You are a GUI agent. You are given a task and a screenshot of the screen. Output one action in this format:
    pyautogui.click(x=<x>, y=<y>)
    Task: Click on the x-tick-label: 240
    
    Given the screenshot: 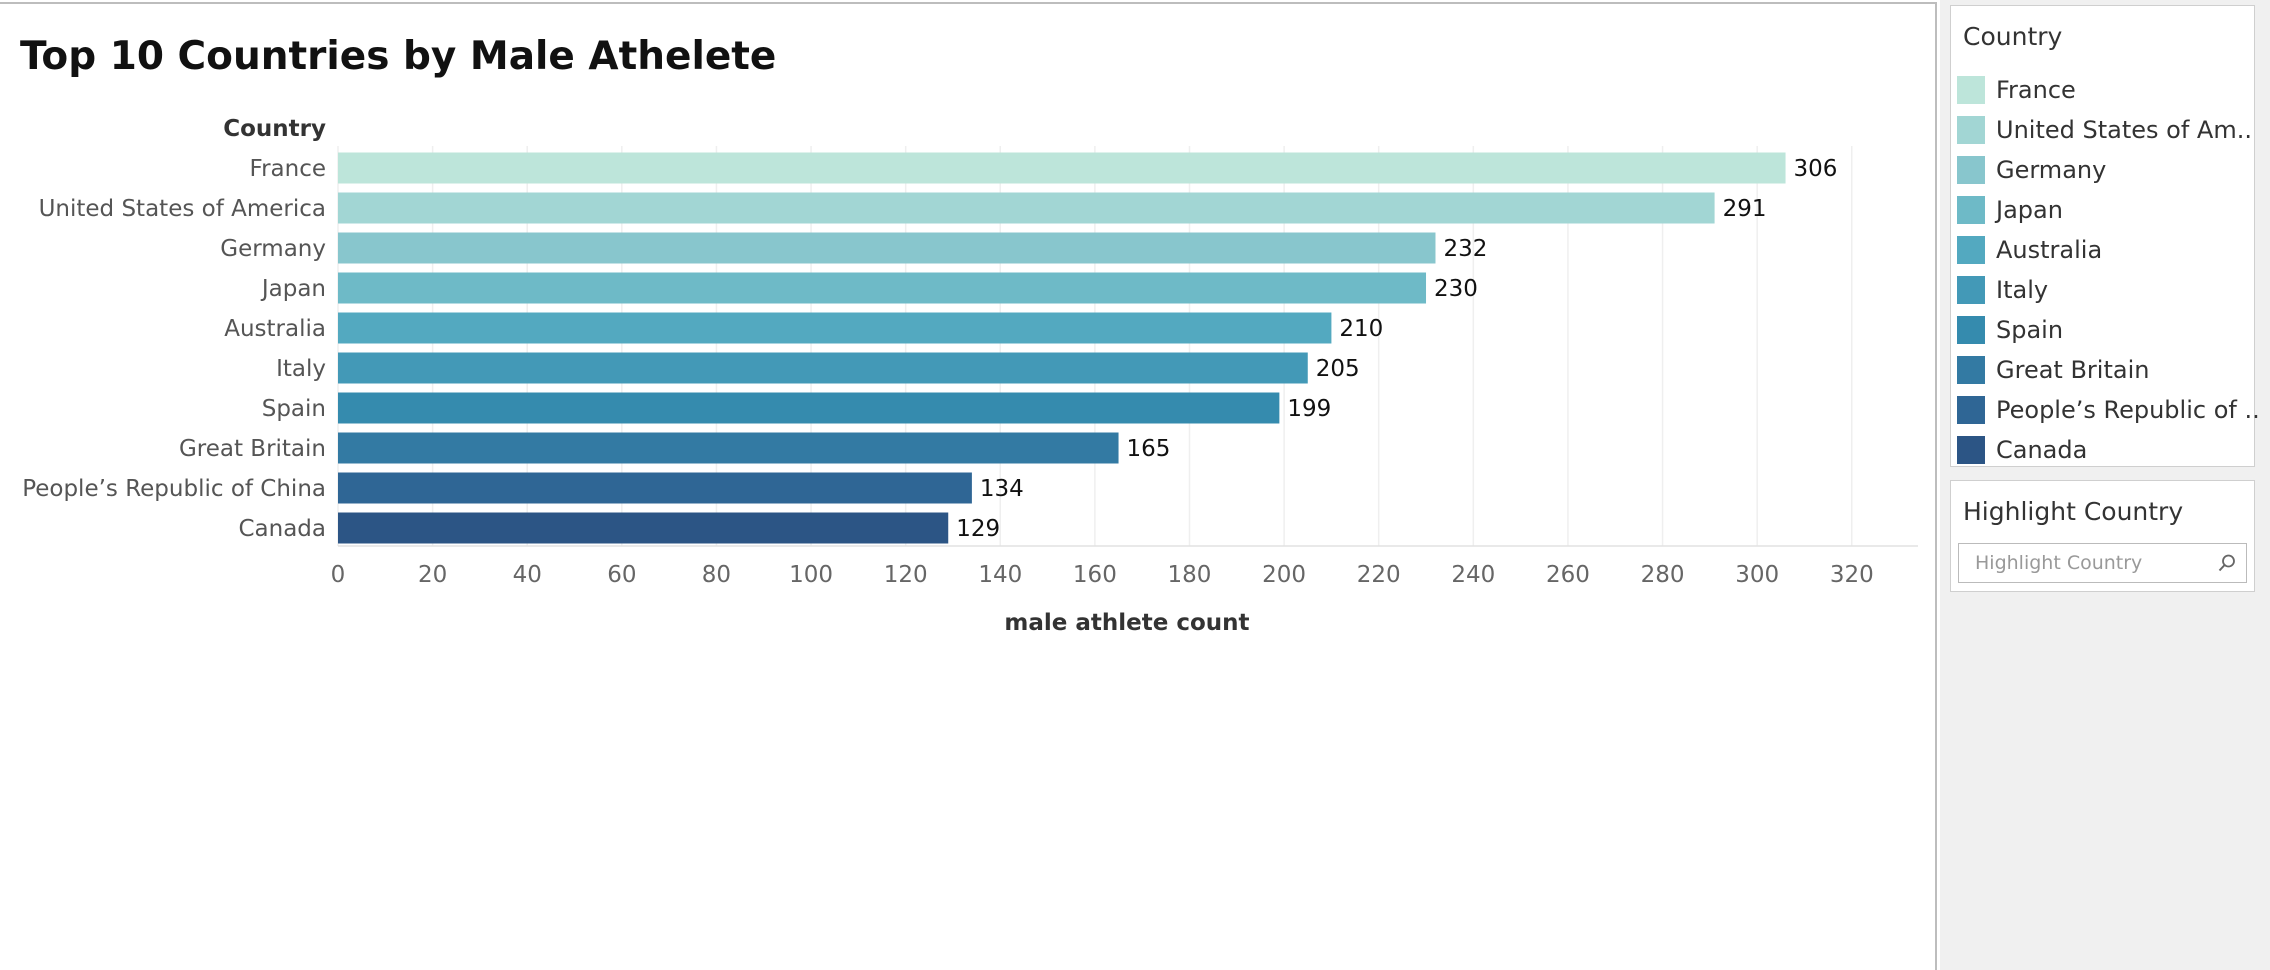 What is the action you would take?
    pyautogui.click(x=1473, y=575)
    